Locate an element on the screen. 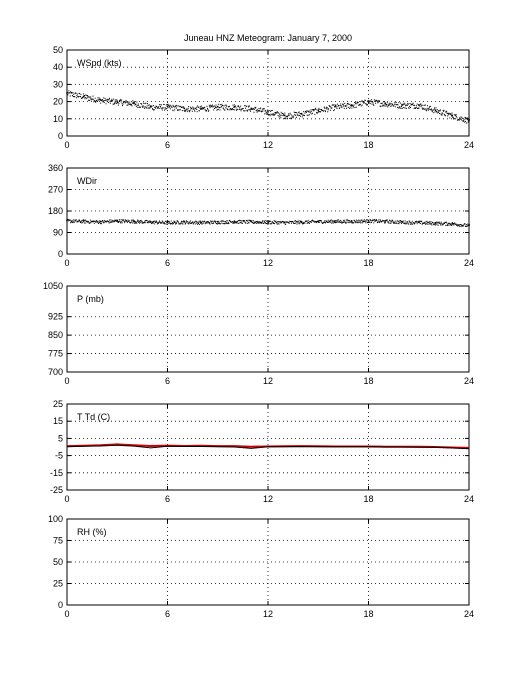 The height and width of the screenshot is (683, 520). y-tick-label: 50 is located at coordinates (58, 562).